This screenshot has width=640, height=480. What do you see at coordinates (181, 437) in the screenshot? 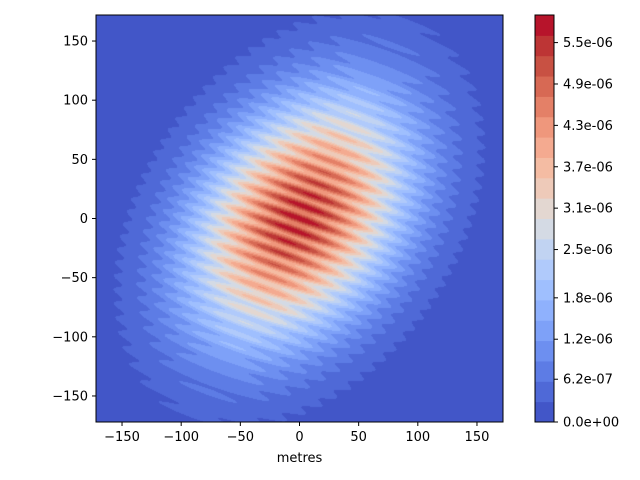
I see `x-tick-label: −100` at bounding box center [181, 437].